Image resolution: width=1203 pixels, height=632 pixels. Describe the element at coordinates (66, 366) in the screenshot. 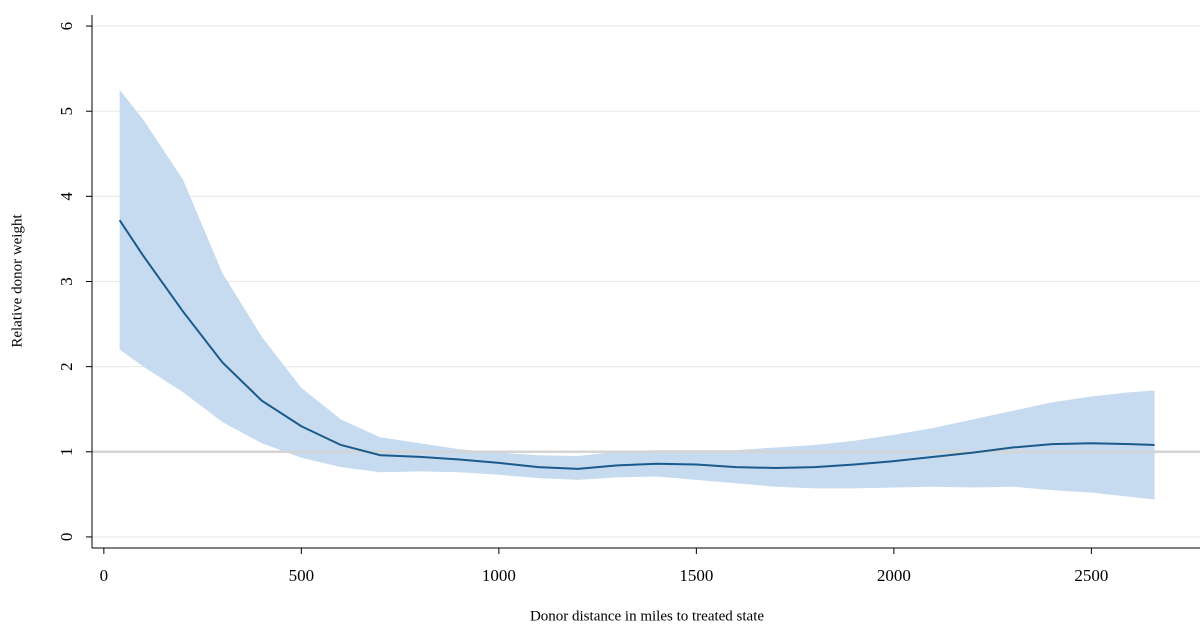

I see `y-tick-label: 2` at that location.